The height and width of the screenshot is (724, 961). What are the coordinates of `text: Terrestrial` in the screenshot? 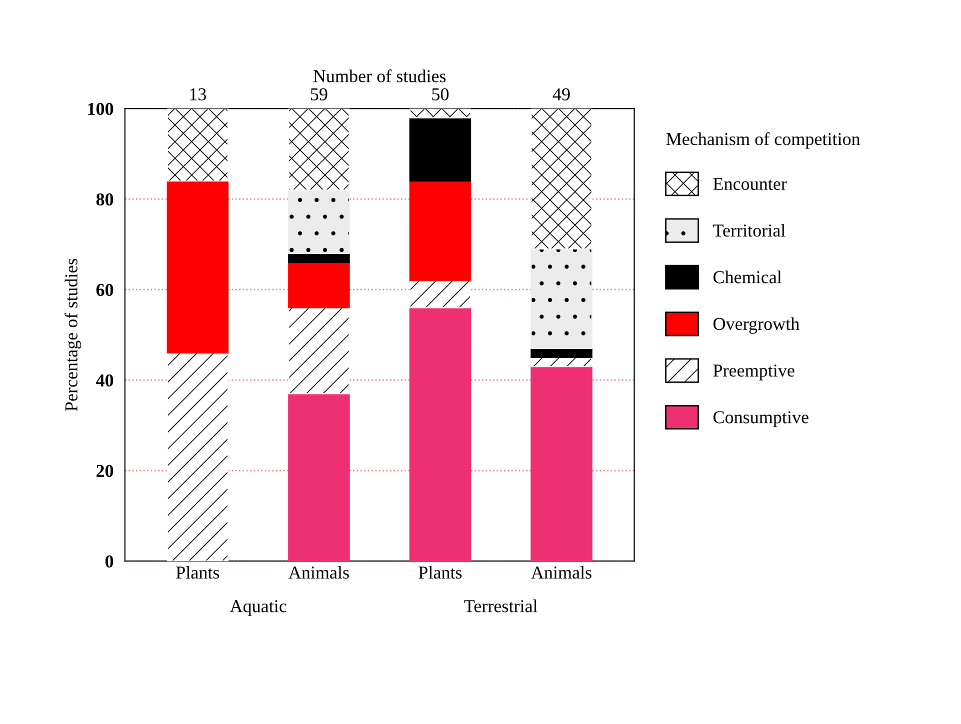 It's located at (501, 606).